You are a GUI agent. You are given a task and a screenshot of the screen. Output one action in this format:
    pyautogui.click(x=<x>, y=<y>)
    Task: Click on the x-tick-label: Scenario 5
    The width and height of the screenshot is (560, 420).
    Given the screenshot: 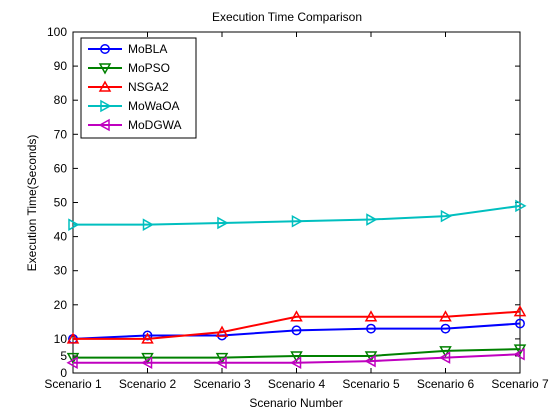 What is the action you would take?
    pyautogui.click(x=371, y=384)
    